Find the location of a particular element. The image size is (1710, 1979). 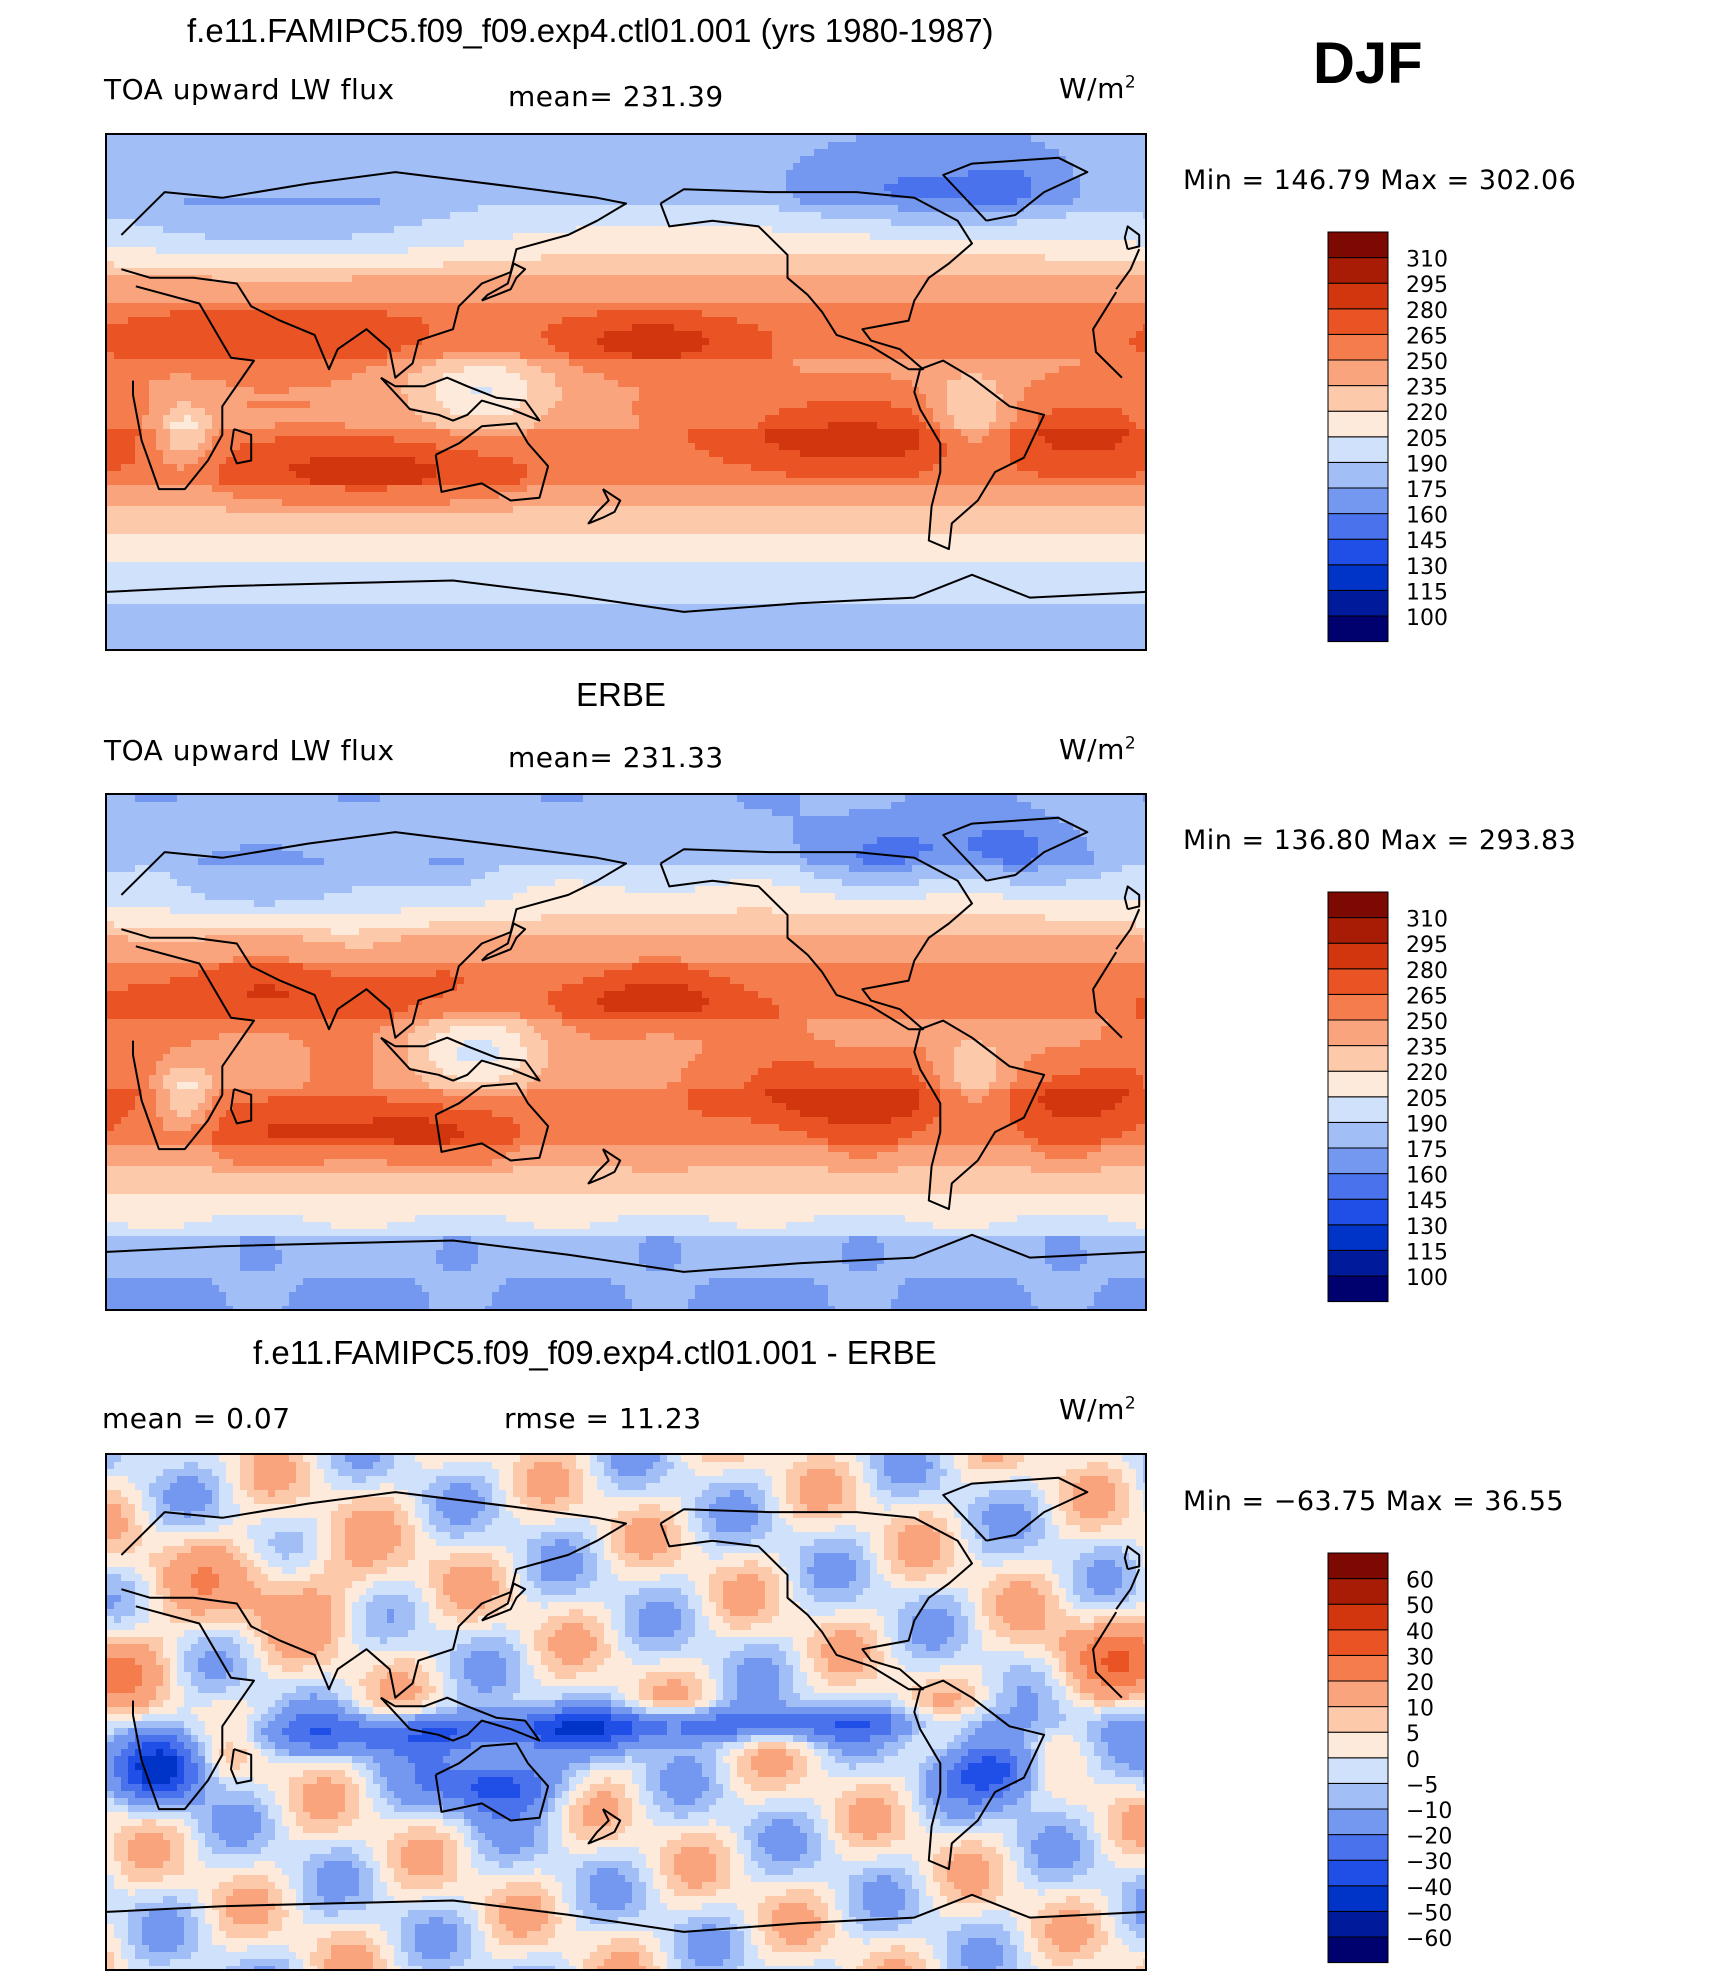

panel-3-colorbar: 60 50 40 30 20 10 5 0 −5 −10 −20 −30 −40 −50 −60 is located at coordinates (1412, 1758).